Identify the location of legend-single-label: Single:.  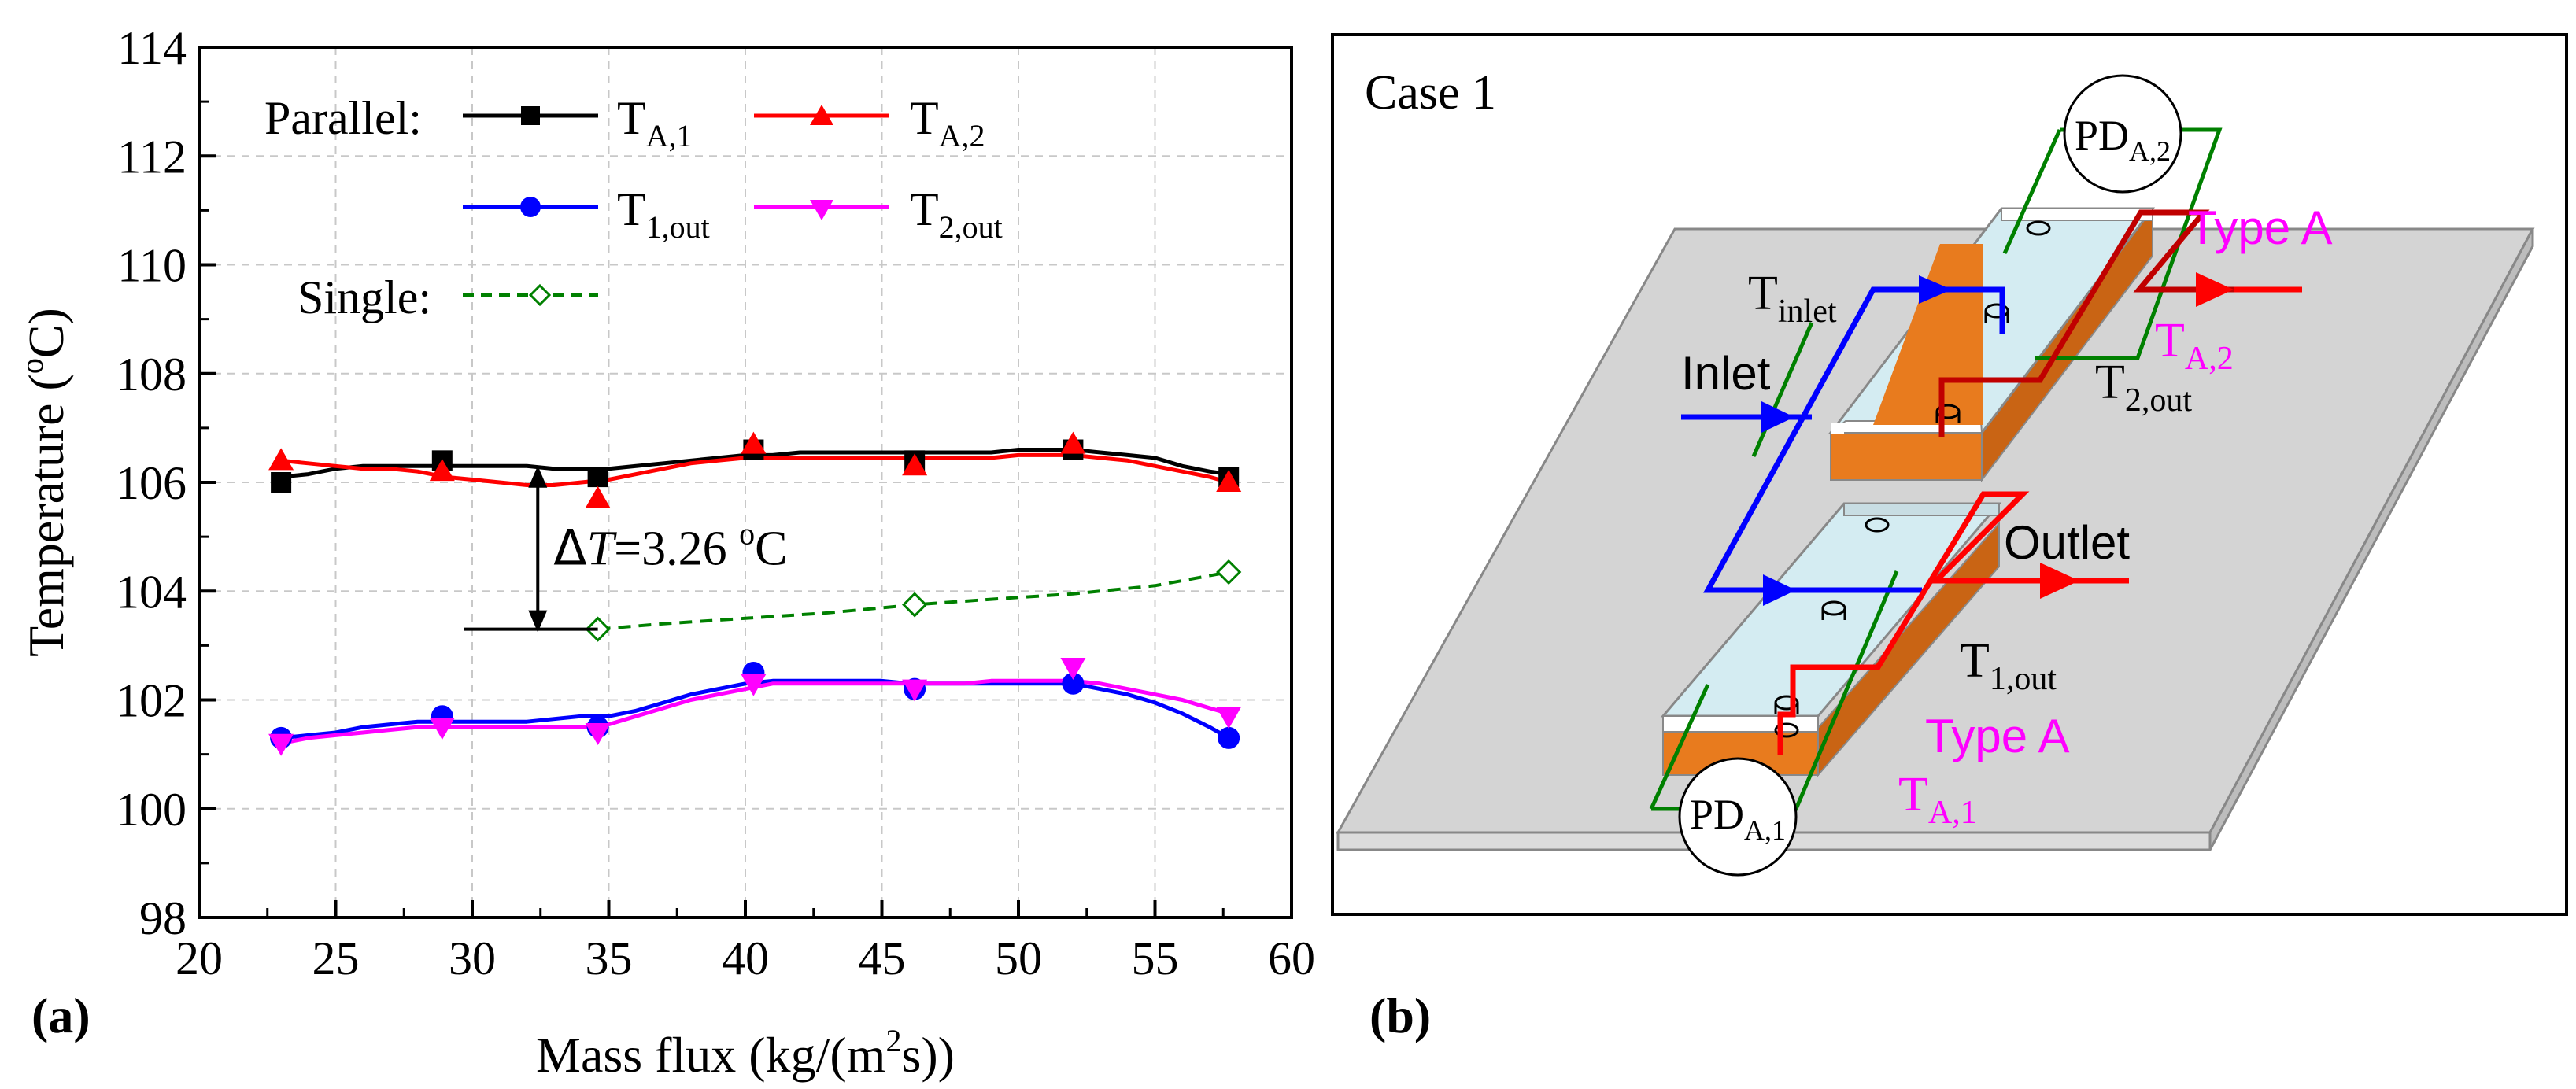
(364, 297).